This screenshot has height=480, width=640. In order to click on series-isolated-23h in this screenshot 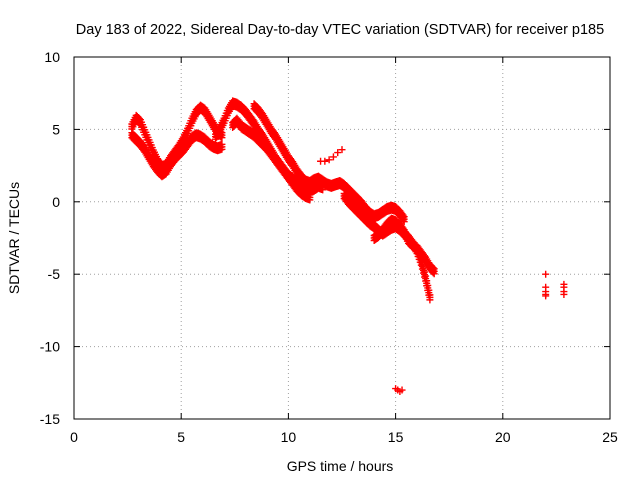, I will do `click(564, 289)`.